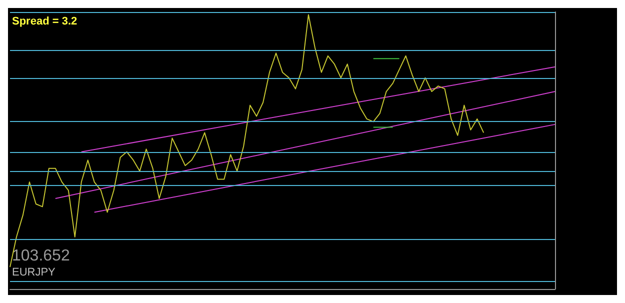 The image size is (625, 303). What do you see at coordinates (45, 22) in the screenshot?
I see `annotation: Spread = 3.2` at bounding box center [45, 22].